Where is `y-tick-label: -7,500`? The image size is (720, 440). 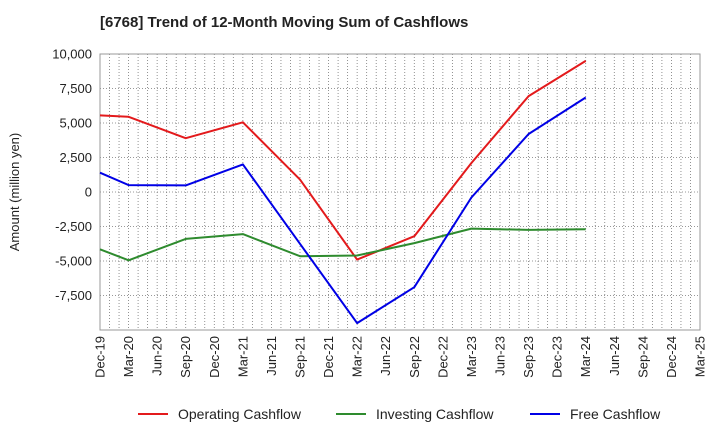
y-tick-label: -7,500 is located at coordinates (73, 295).